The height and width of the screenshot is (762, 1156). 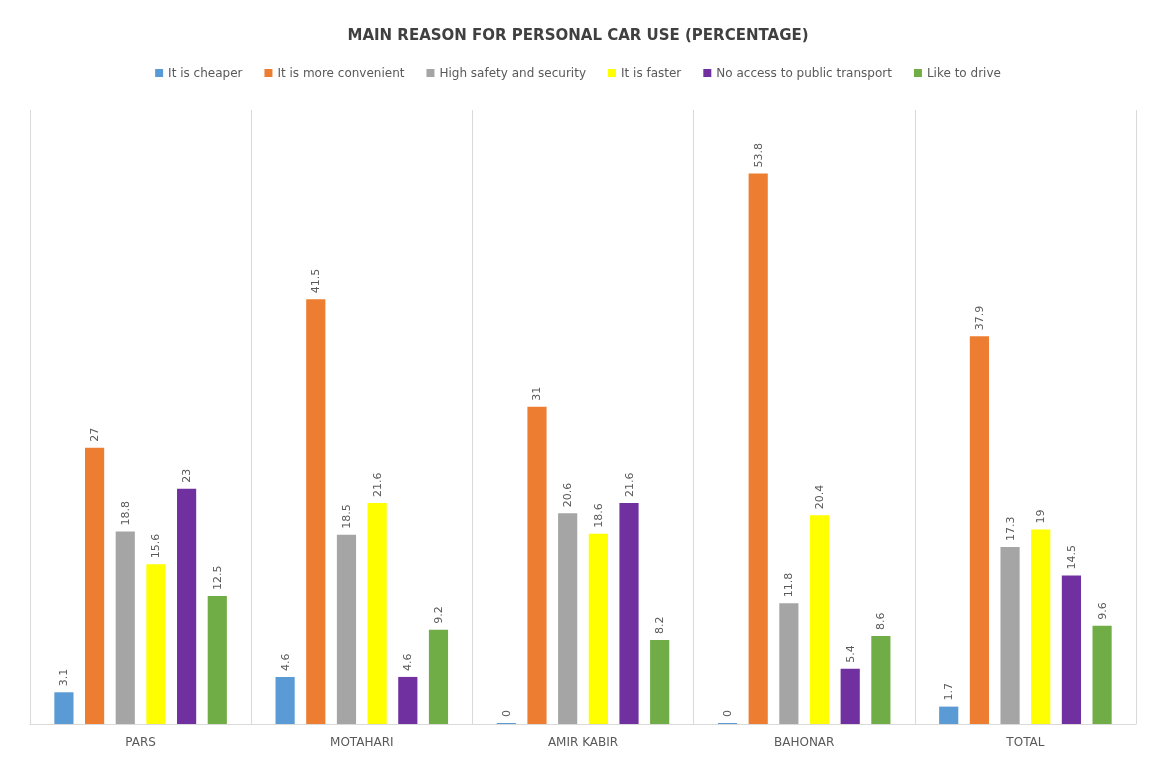 What do you see at coordinates (125, 513) in the screenshot?
I see `data-label: 18.8` at bounding box center [125, 513].